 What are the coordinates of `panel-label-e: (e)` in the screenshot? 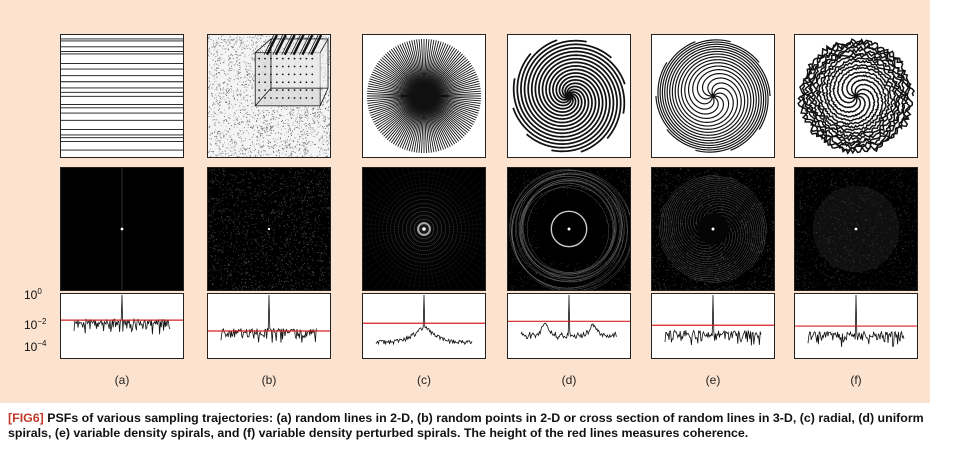 It's located at (713, 380).